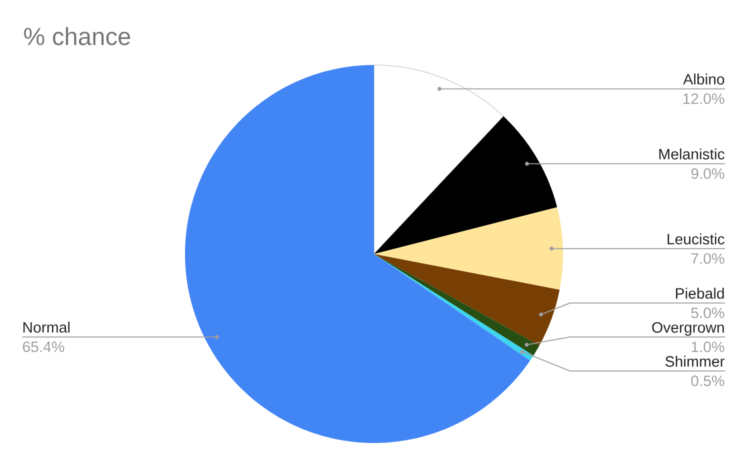 This screenshot has height=449, width=748. What do you see at coordinates (707, 381) in the screenshot?
I see `data-label: 0.5%` at bounding box center [707, 381].